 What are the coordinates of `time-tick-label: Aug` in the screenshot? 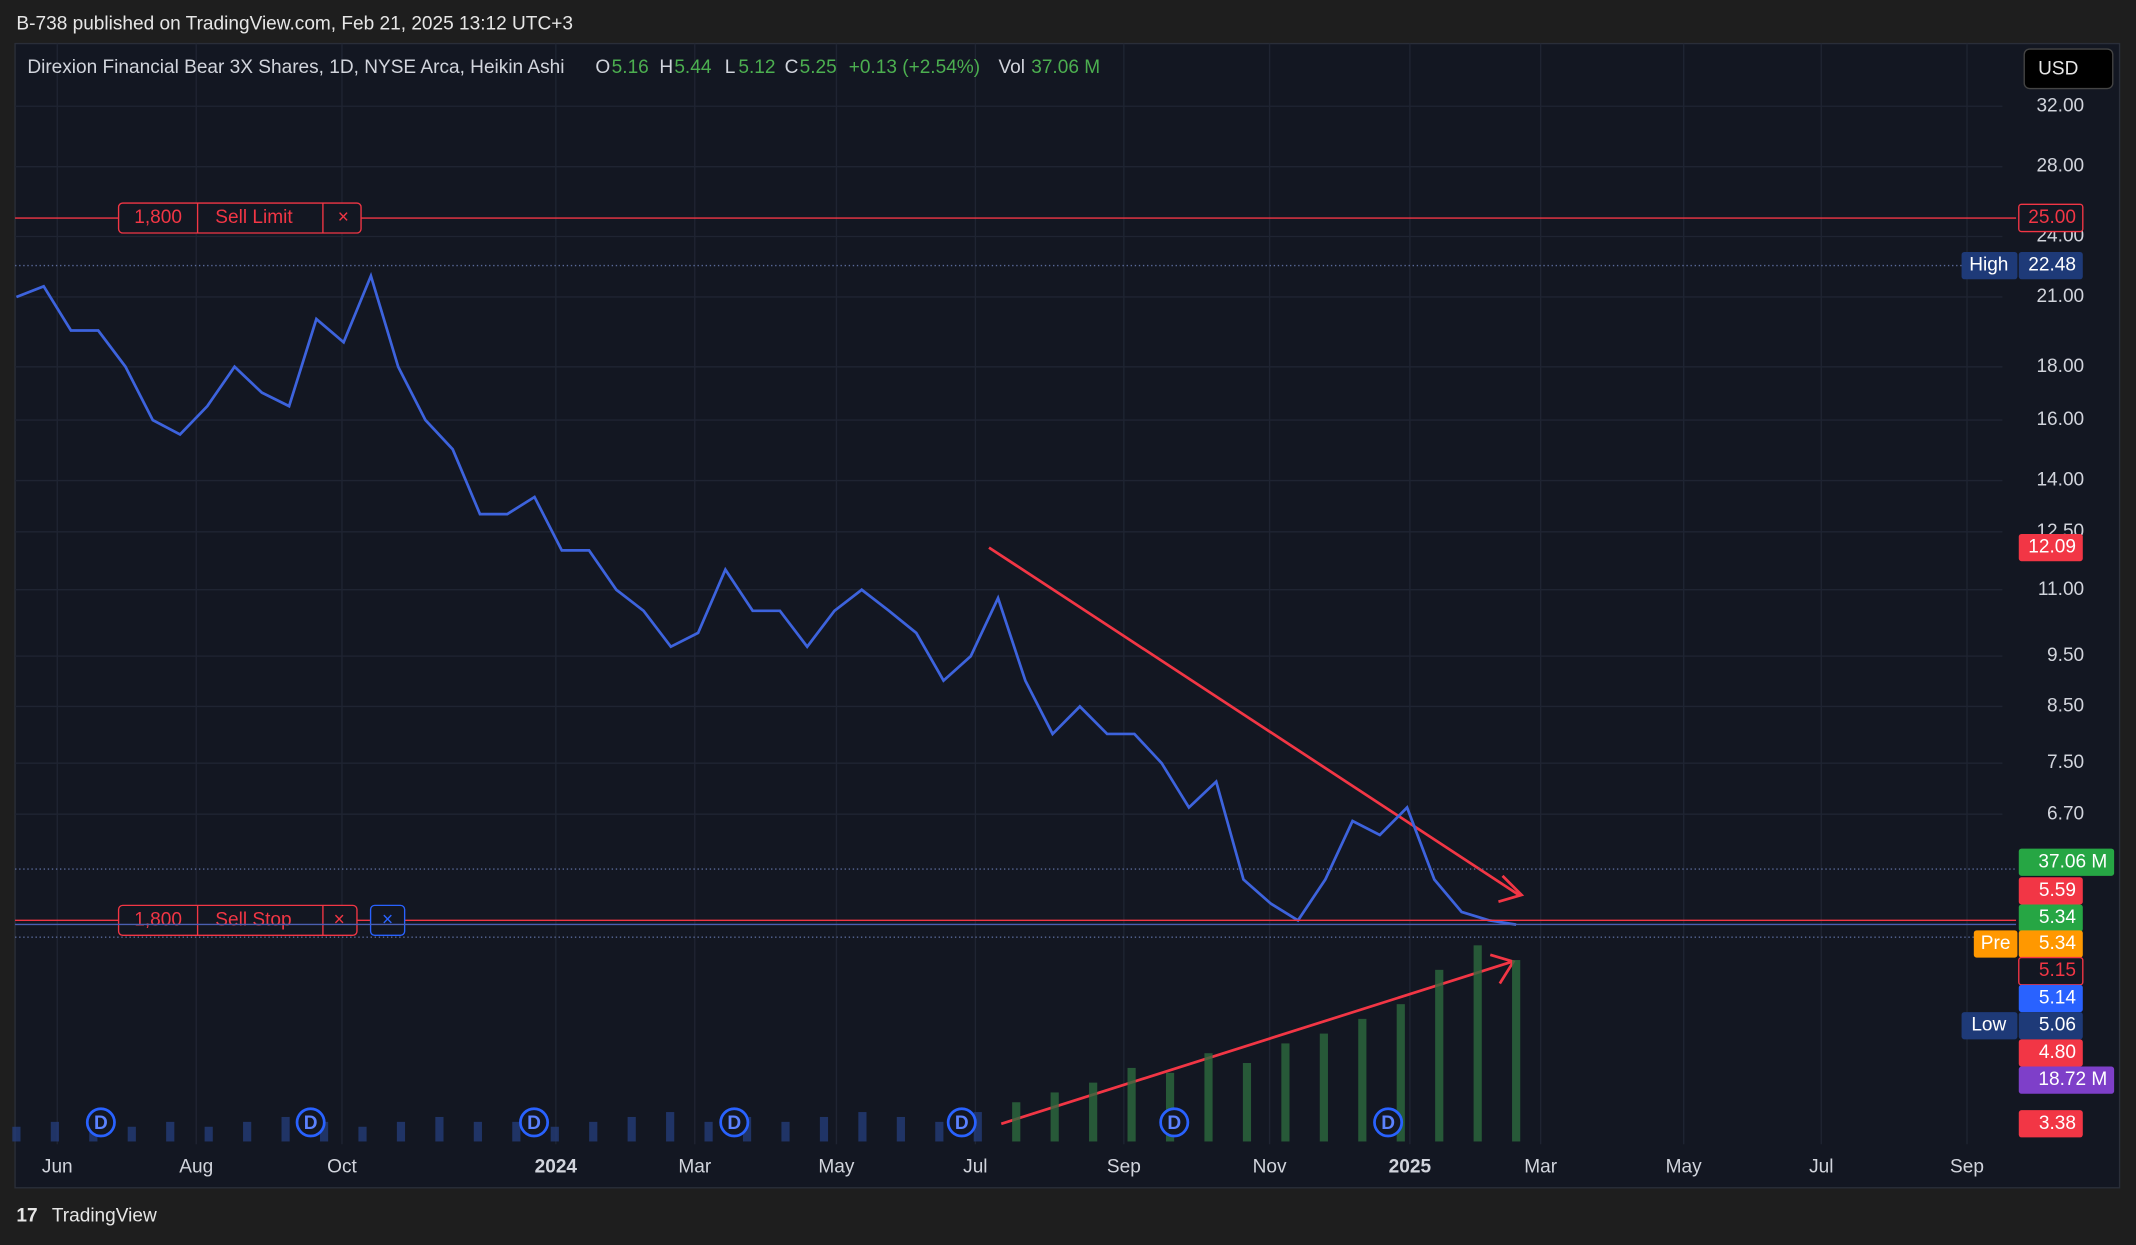 It's located at (196, 1166).